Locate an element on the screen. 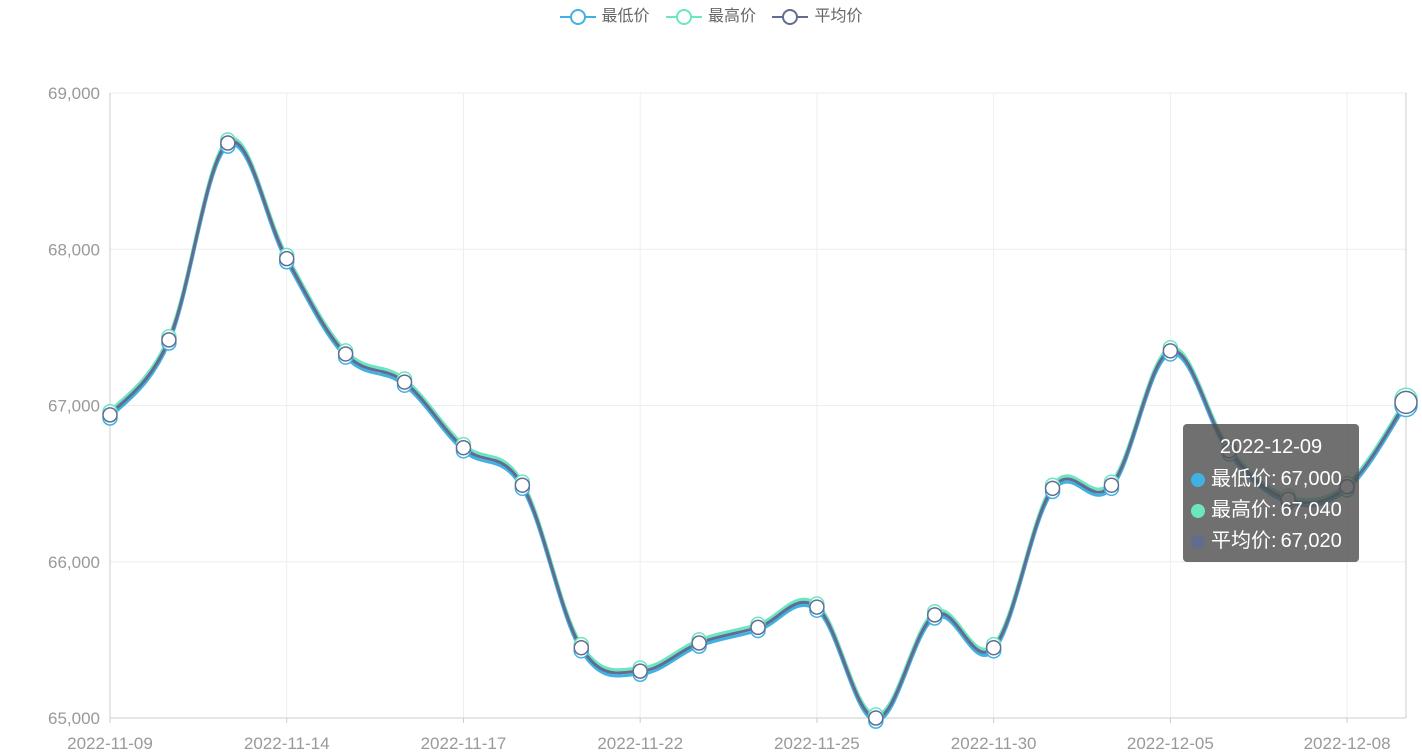 The width and height of the screenshot is (1422, 754). tooltip-series-name: 最低价 is located at coordinates (1241, 479).